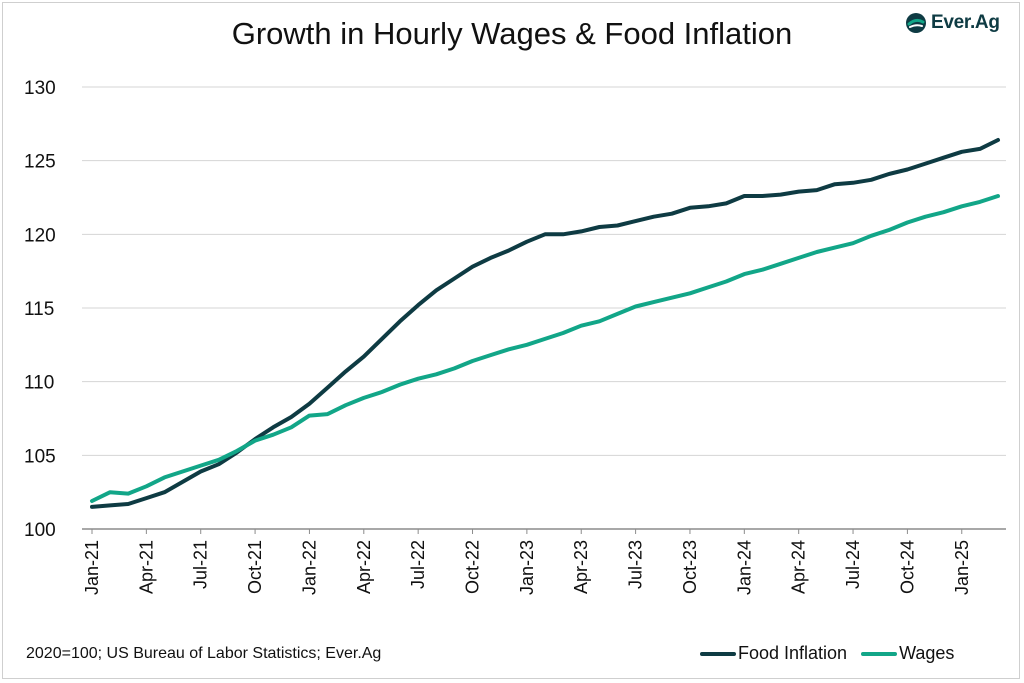 Image resolution: width=1024 pixels, height=683 pixels. I want to click on y-tick-label: 110, so click(39, 383).